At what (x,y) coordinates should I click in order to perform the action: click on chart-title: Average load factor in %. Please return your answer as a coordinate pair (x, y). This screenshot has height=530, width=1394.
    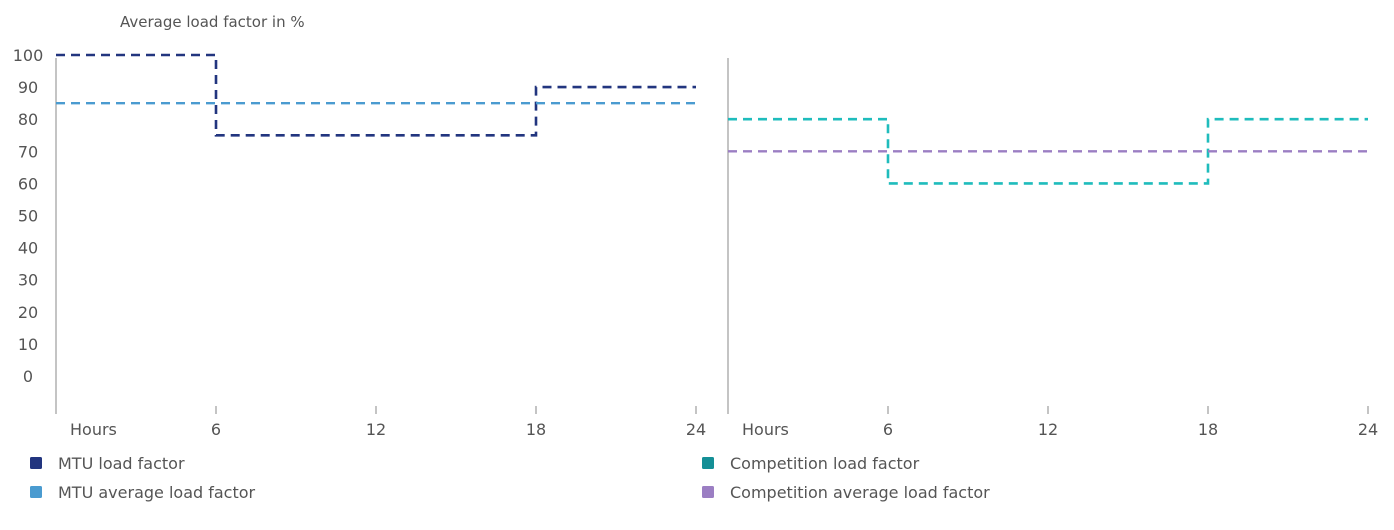
    Looking at the image, I should click on (212, 22).